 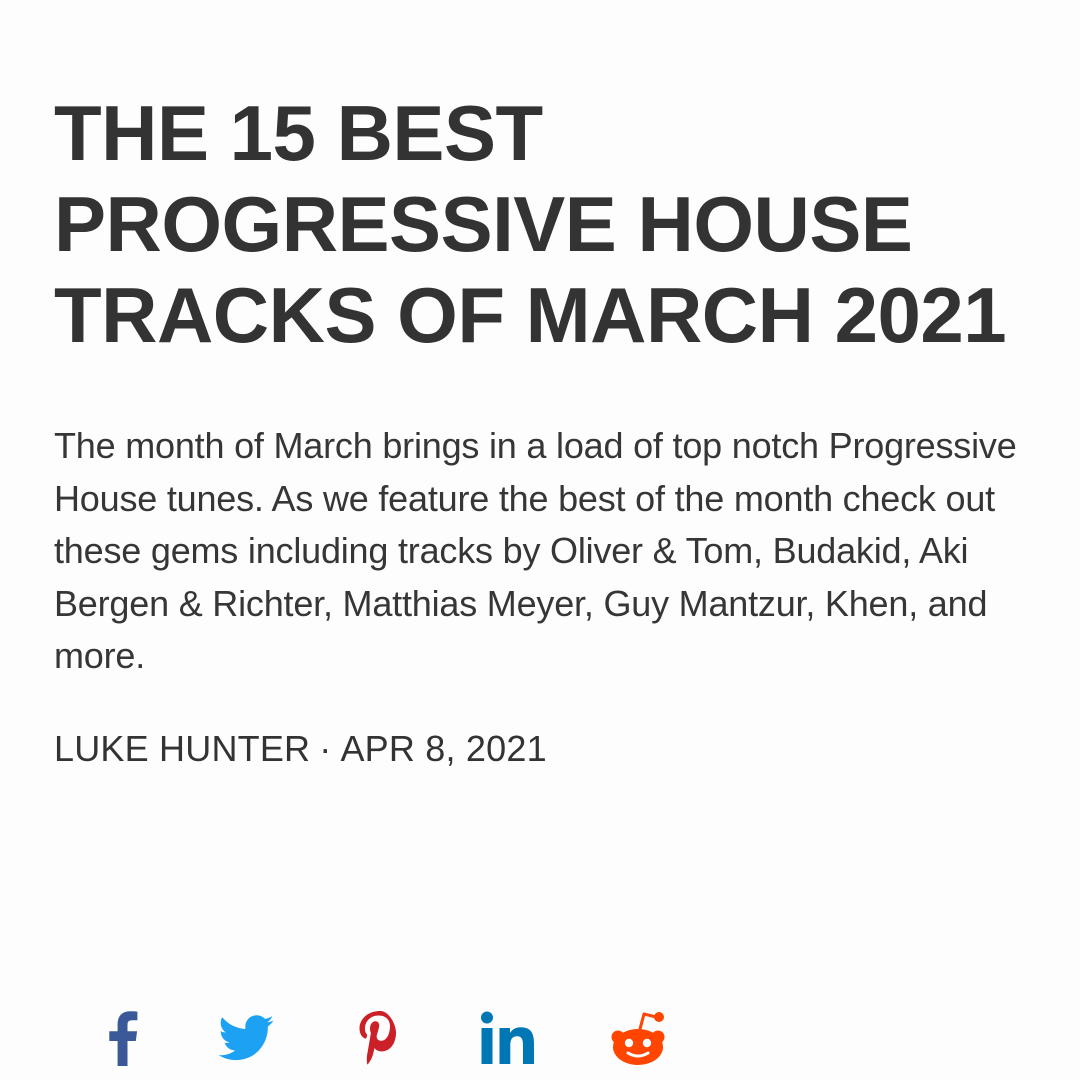 I want to click on publish-date: APR 8, 2021, so click(x=443, y=748).